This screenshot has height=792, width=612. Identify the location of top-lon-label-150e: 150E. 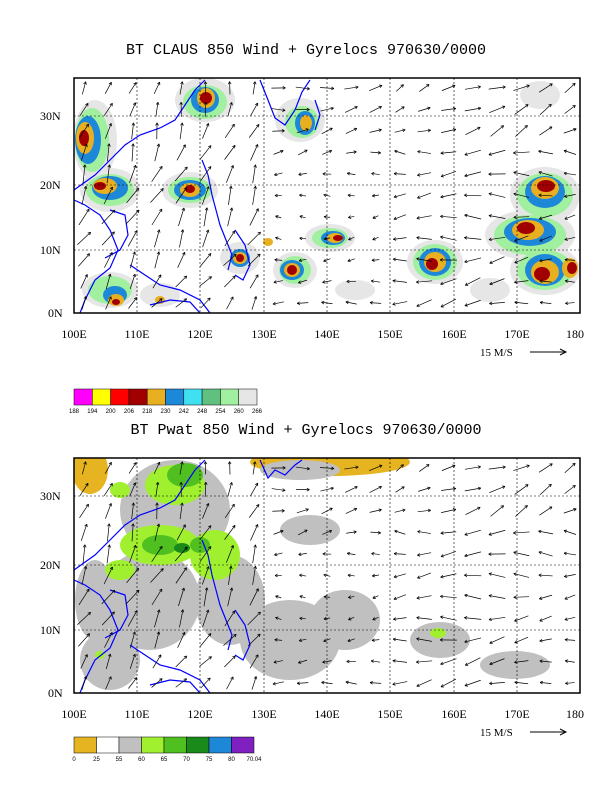
(389, 334).